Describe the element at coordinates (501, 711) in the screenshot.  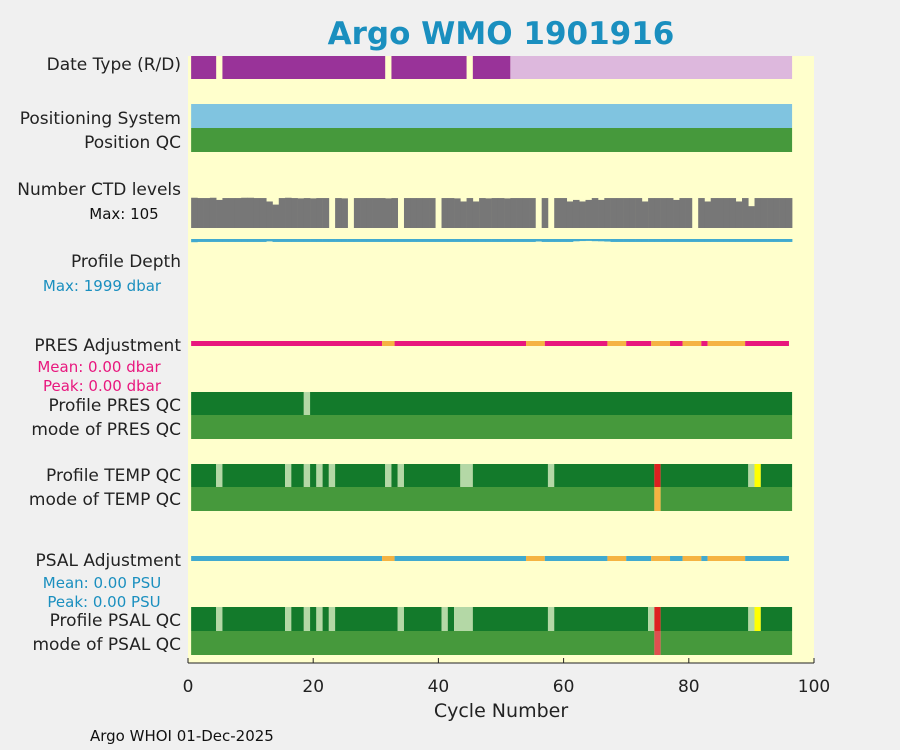
I see `x-axis-title: Cycle Number` at that location.